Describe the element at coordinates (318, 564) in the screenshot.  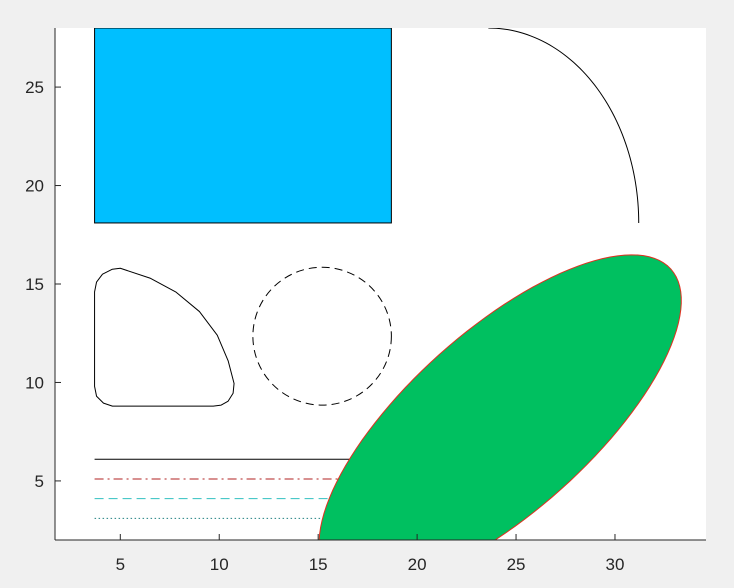
I see `x-tick-label: 15` at that location.